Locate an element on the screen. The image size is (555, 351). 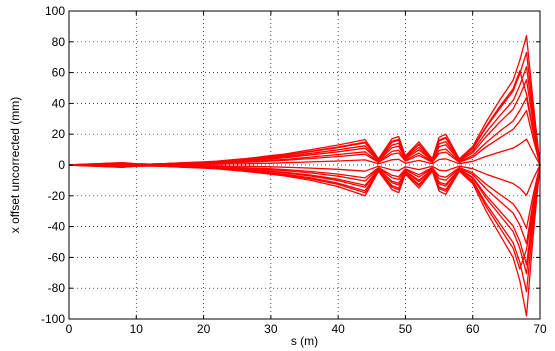
y-axis-label: x offset uncorrected (mm) is located at coordinates (15, 165).